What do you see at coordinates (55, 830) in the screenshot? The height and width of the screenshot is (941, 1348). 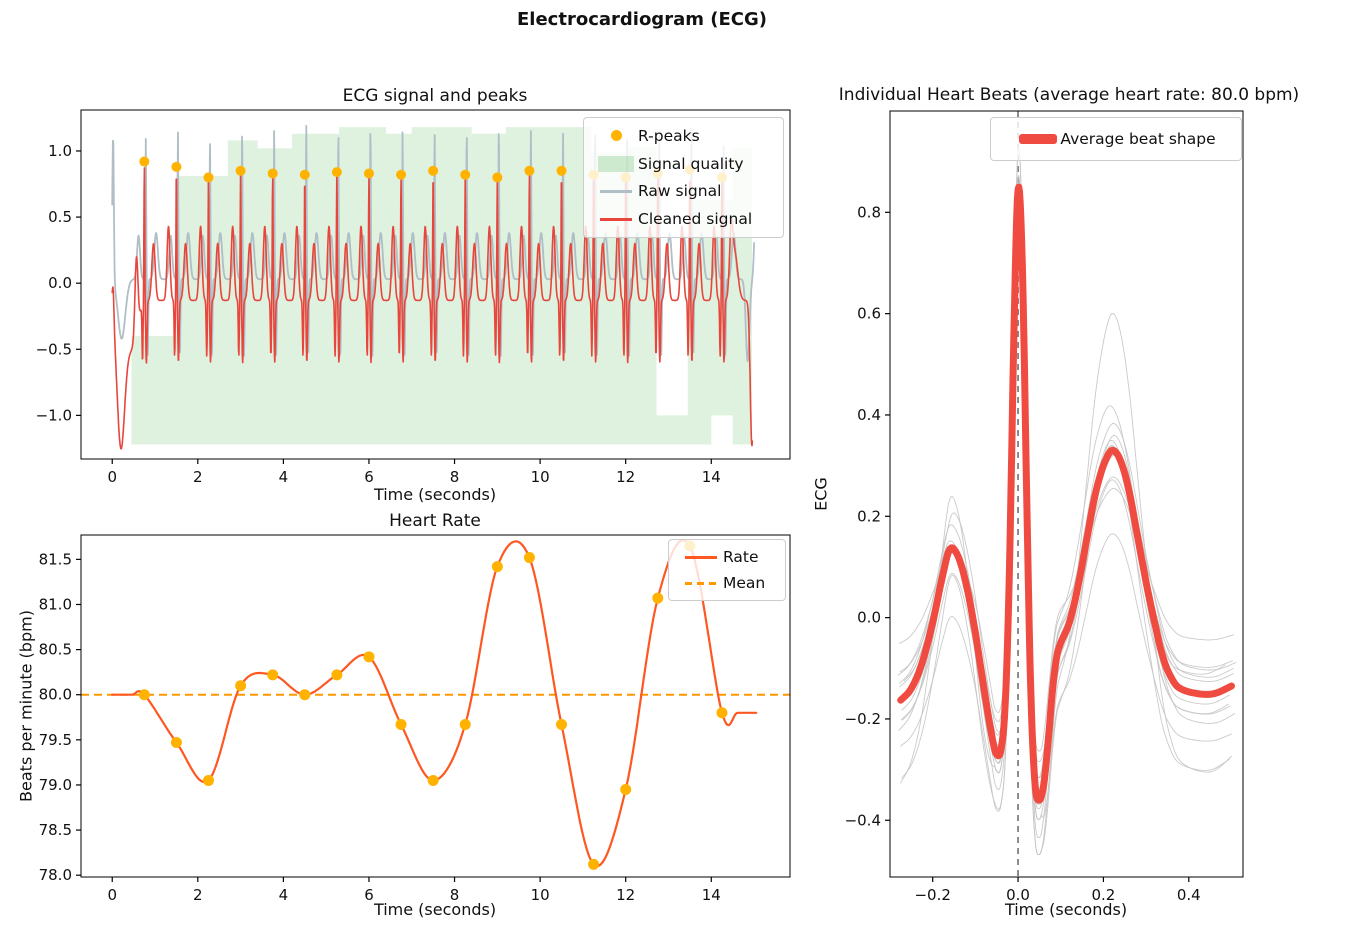 I see `svg-text: 78.5` at bounding box center [55, 830].